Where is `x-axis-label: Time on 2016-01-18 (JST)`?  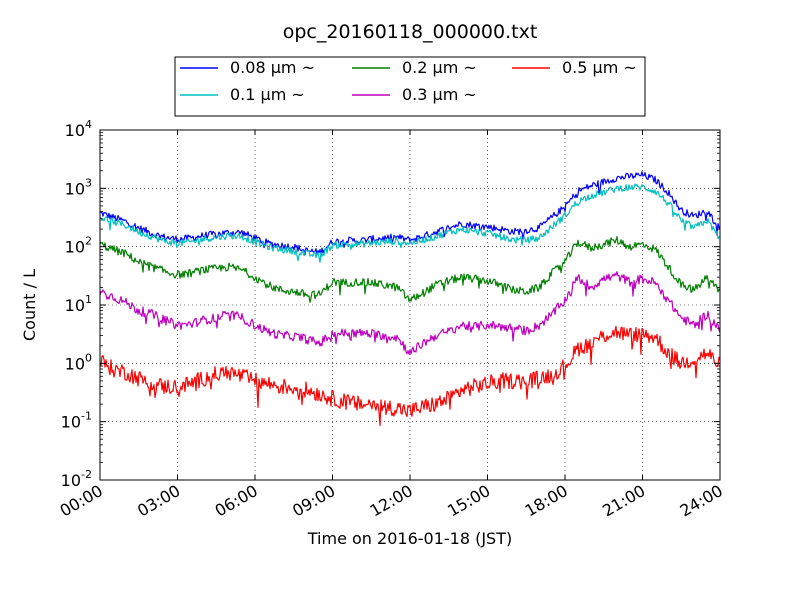
x-axis-label: Time on 2016-01-18 (JST) is located at coordinates (409, 538).